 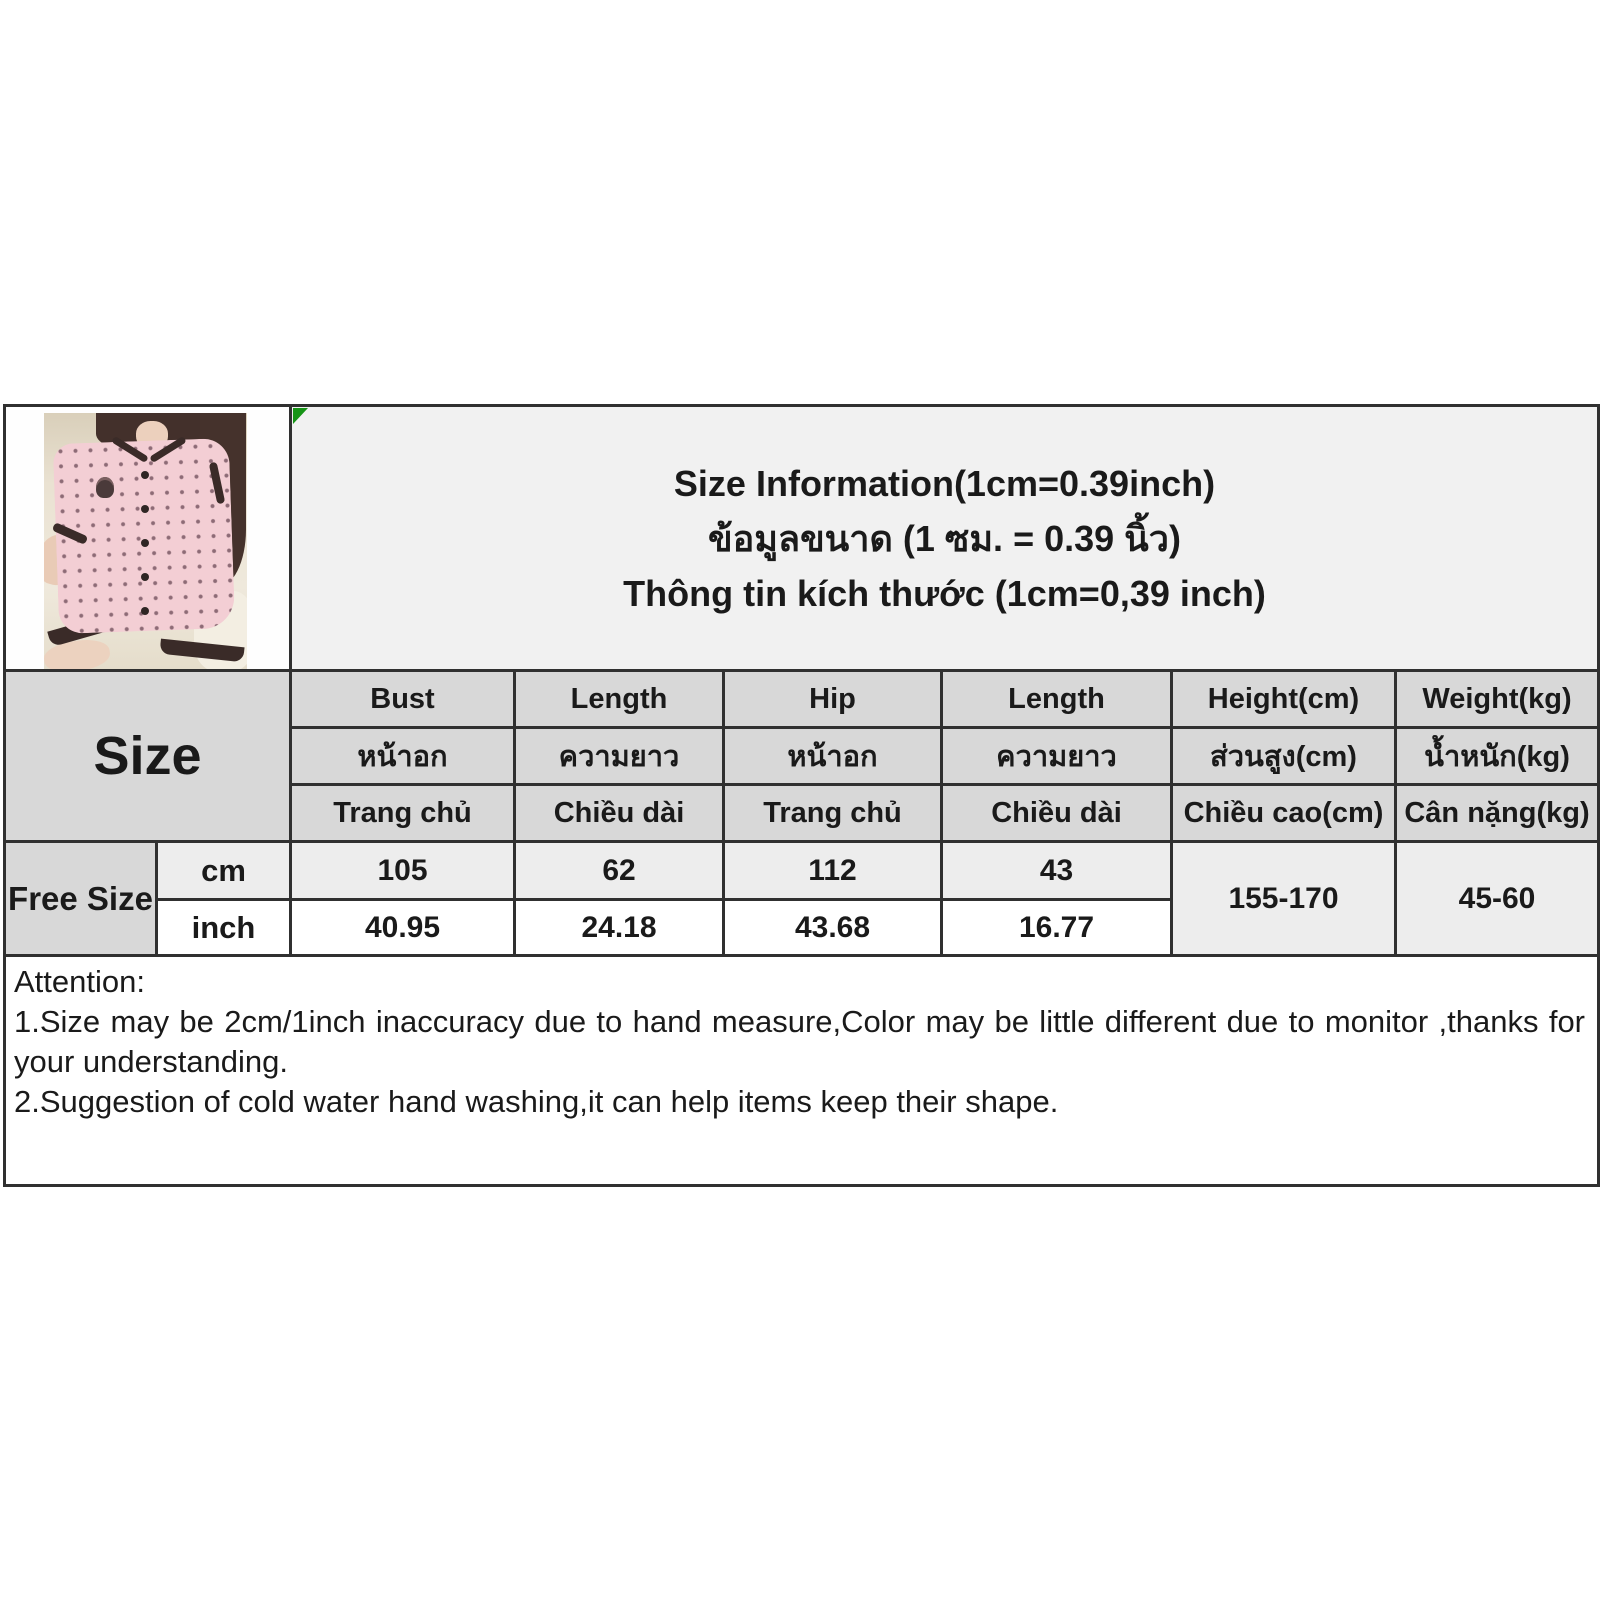 What do you see at coordinates (402, 699) in the screenshot?
I see `header-bust-en: Bust` at bounding box center [402, 699].